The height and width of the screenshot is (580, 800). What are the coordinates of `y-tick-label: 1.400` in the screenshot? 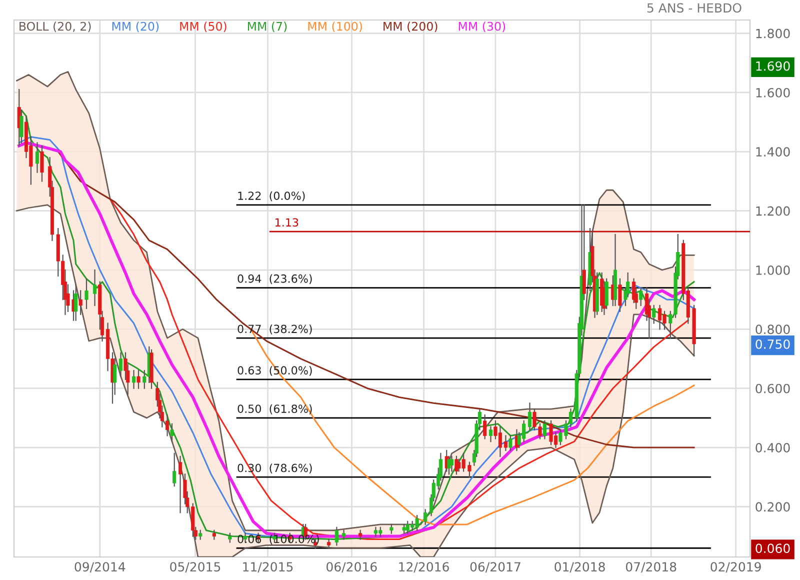 It's located at (773, 152).